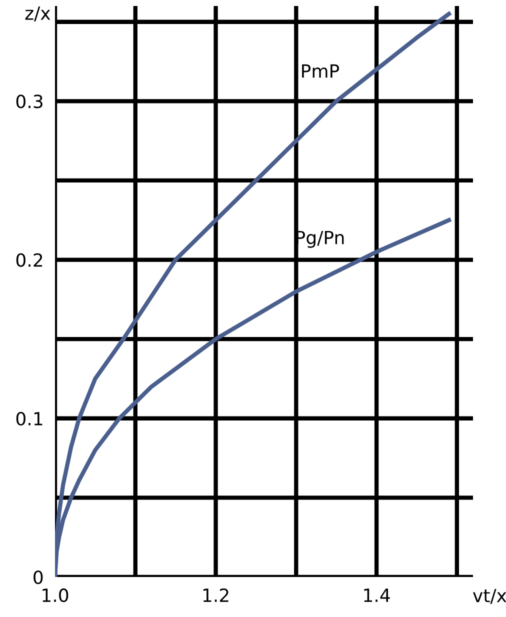 Image resolution: width=506 pixels, height=617 pixels. Describe the element at coordinates (321, 71) in the screenshot. I see `series-label: PmP` at that location.